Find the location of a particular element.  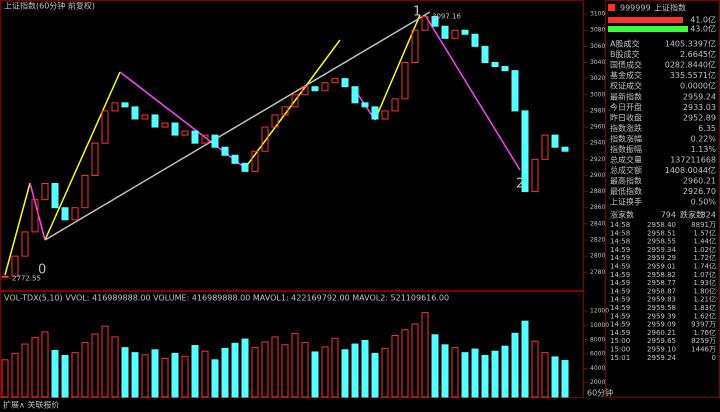

footer-left: 扩展∧ 关联报价 is located at coordinates (31, 405).